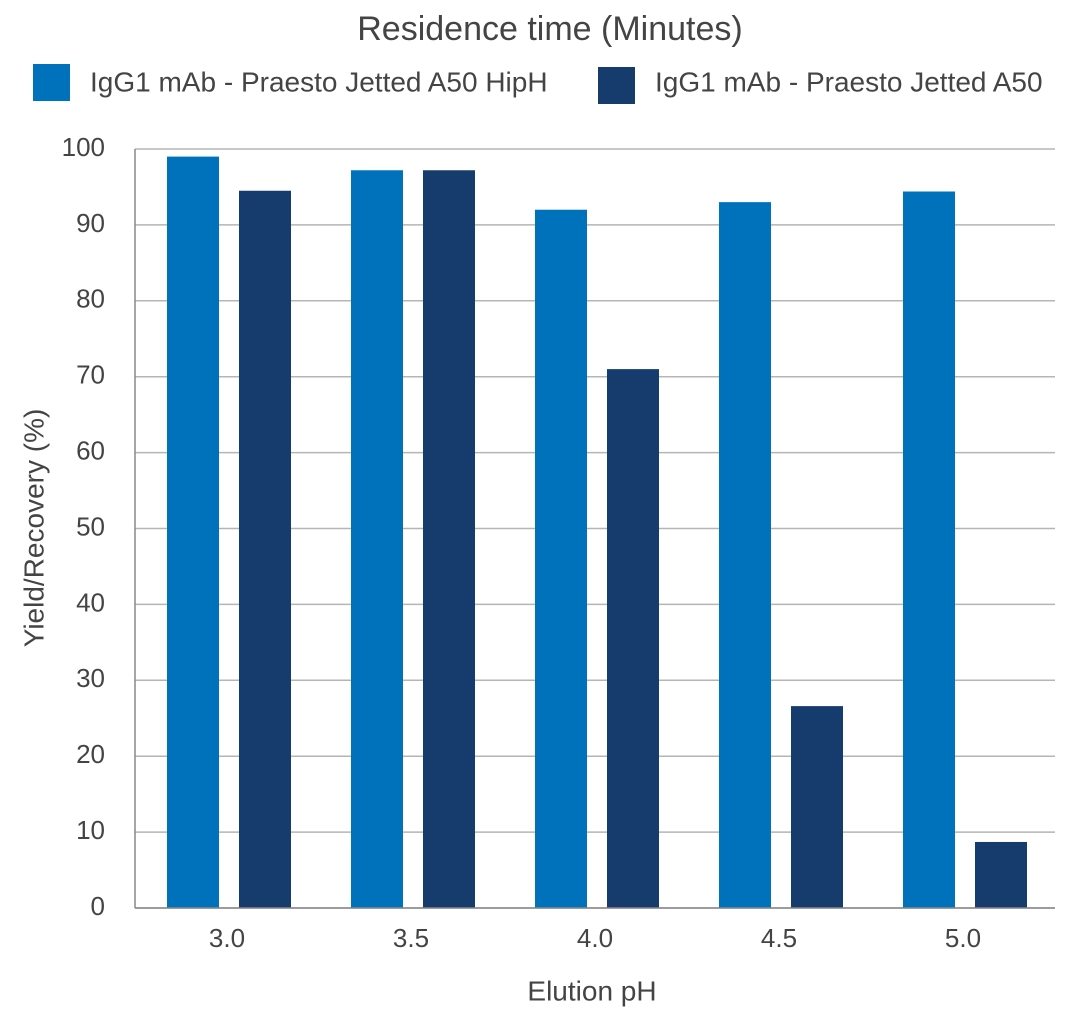  What do you see at coordinates (33, 528) in the screenshot?
I see `y-axis-label: Yield/Recovery (%)` at bounding box center [33, 528].